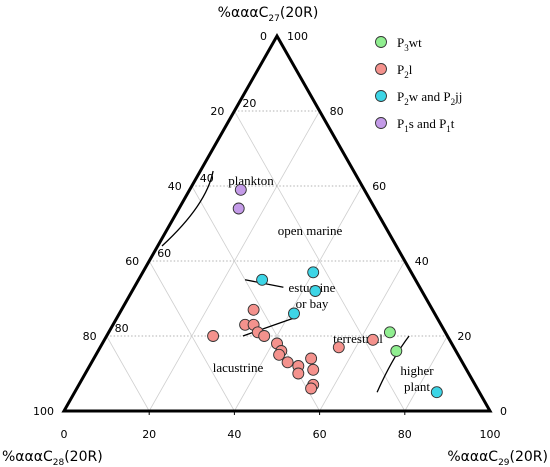 The image size is (550, 467). I want to click on axis-title-top-part-sub: 27, so click(273, 19).